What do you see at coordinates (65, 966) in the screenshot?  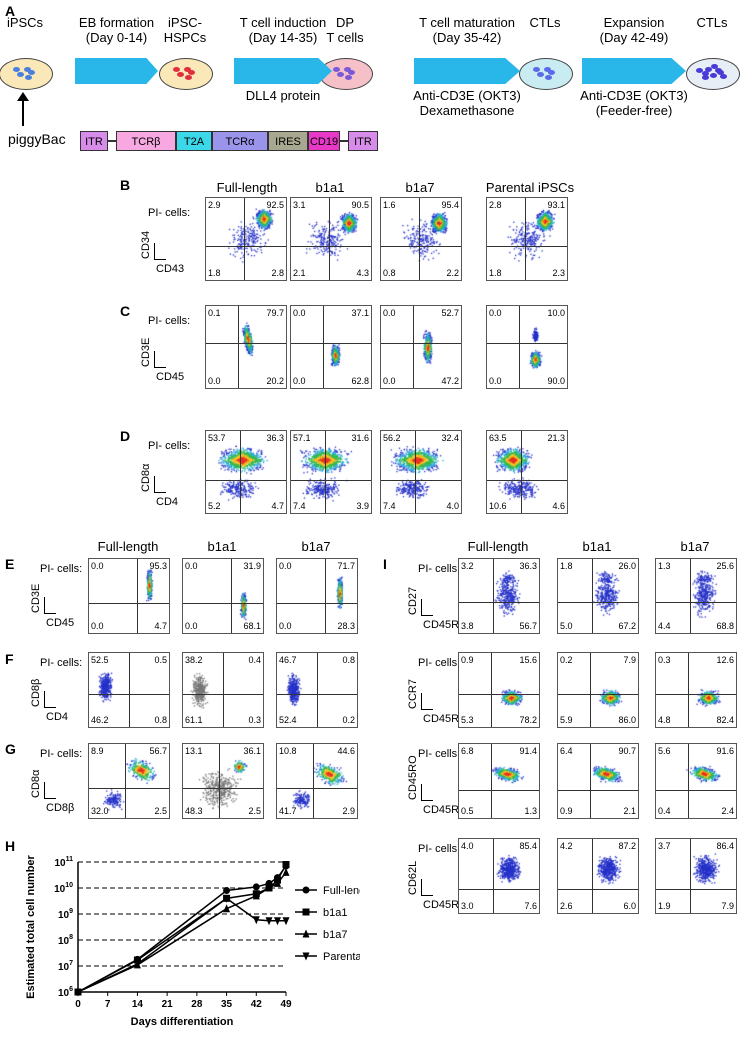 I see `y-tick-label: 107` at bounding box center [65, 966].